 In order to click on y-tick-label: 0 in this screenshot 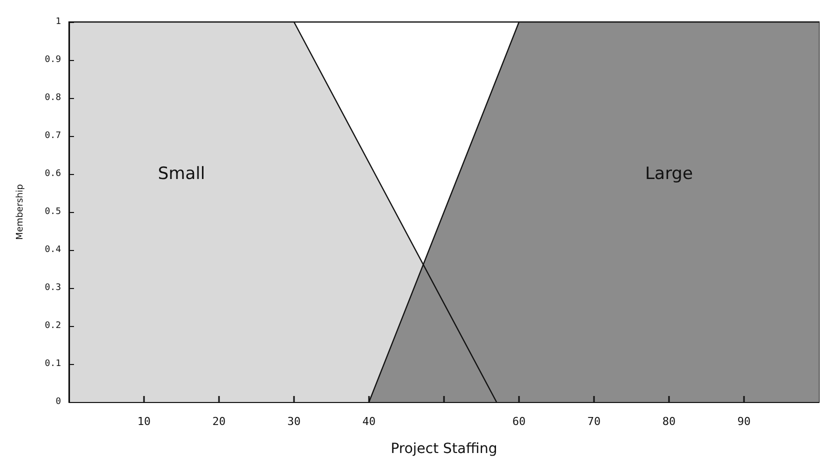, I will do `click(58, 402)`.